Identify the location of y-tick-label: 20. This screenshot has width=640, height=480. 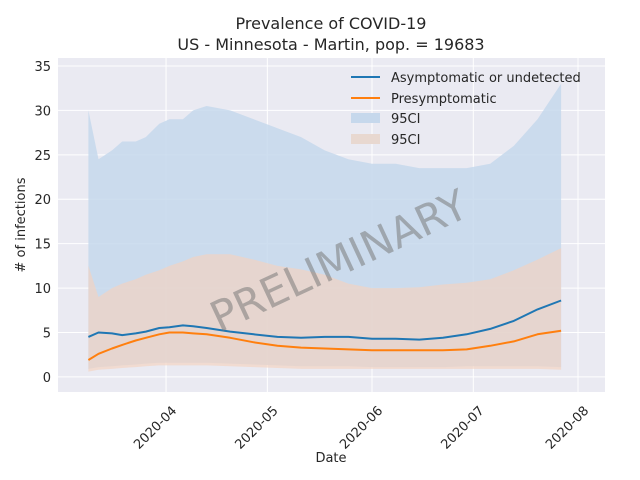
(42, 200).